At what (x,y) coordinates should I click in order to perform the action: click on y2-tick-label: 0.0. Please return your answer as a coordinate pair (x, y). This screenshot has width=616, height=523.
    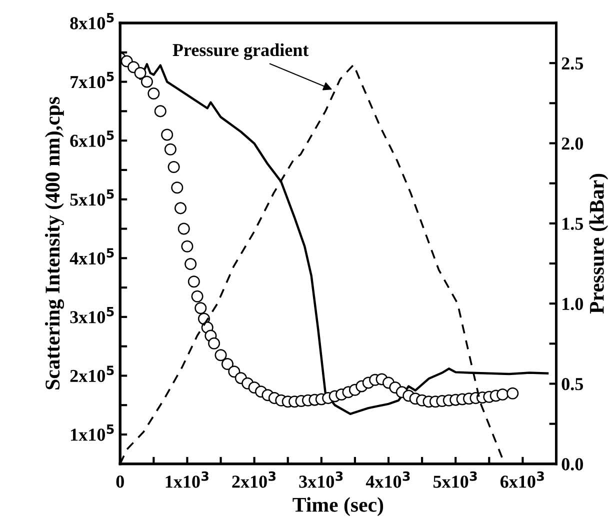
    Looking at the image, I should click on (572, 464).